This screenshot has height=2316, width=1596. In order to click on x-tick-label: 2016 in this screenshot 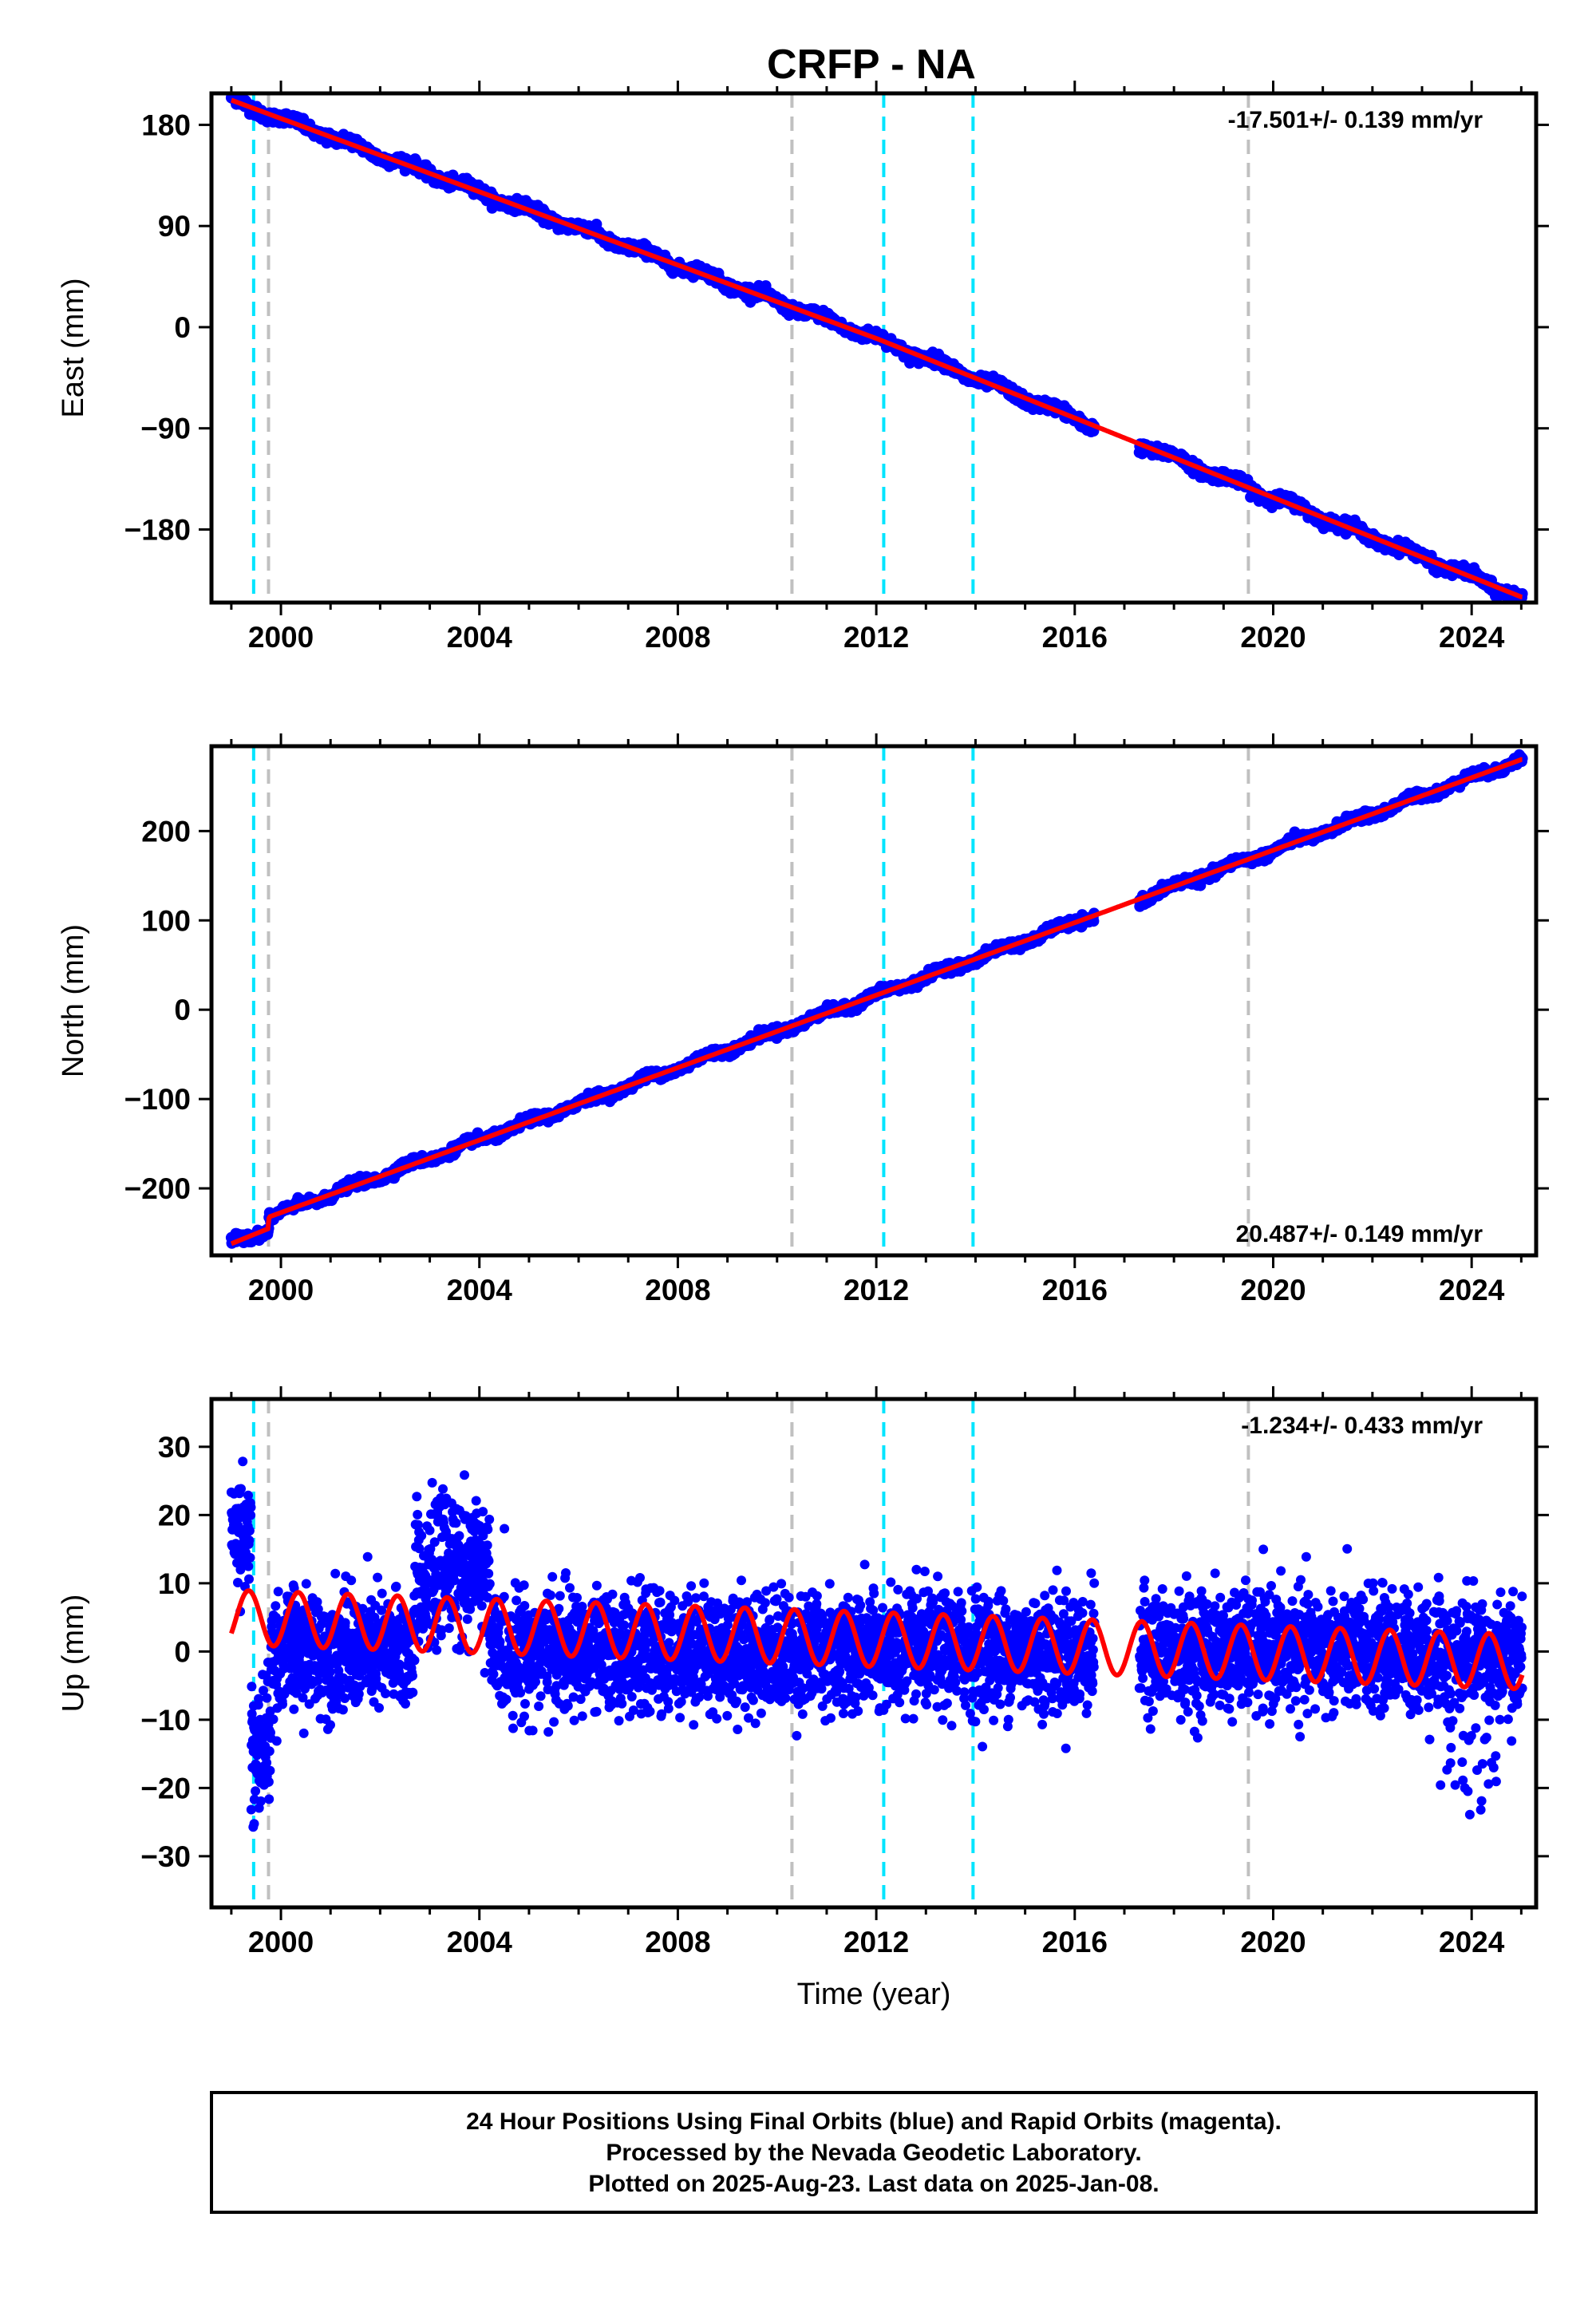, I will do `click(1075, 637)`.